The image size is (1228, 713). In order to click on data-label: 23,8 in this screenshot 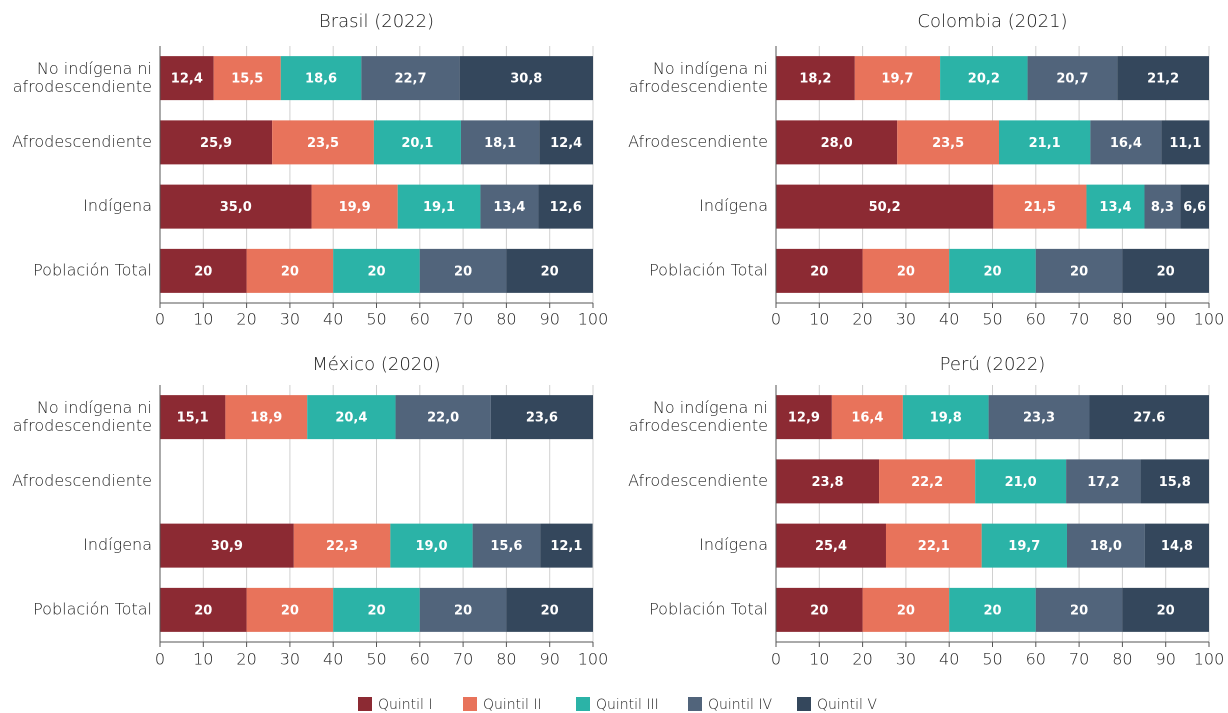, I will do `click(827, 482)`.